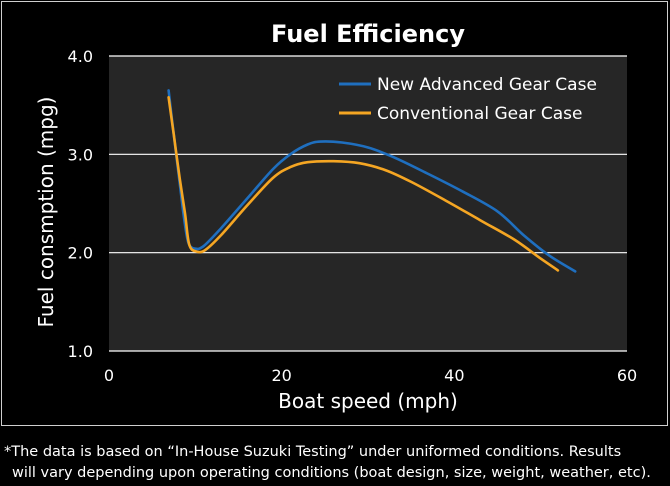 The image size is (670, 486). I want to click on chart-title: Fuel Efficiency, so click(368, 34).